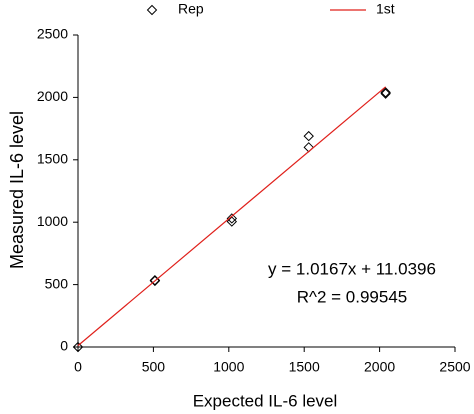  I want to click on x-tick-label: 1500, so click(304, 367).